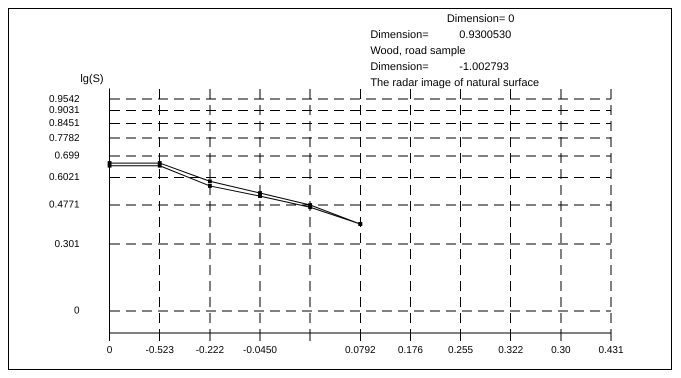 The width and height of the screenshot is (681, 378). I want to click on y-tick-label: 0, so click(77, 311).